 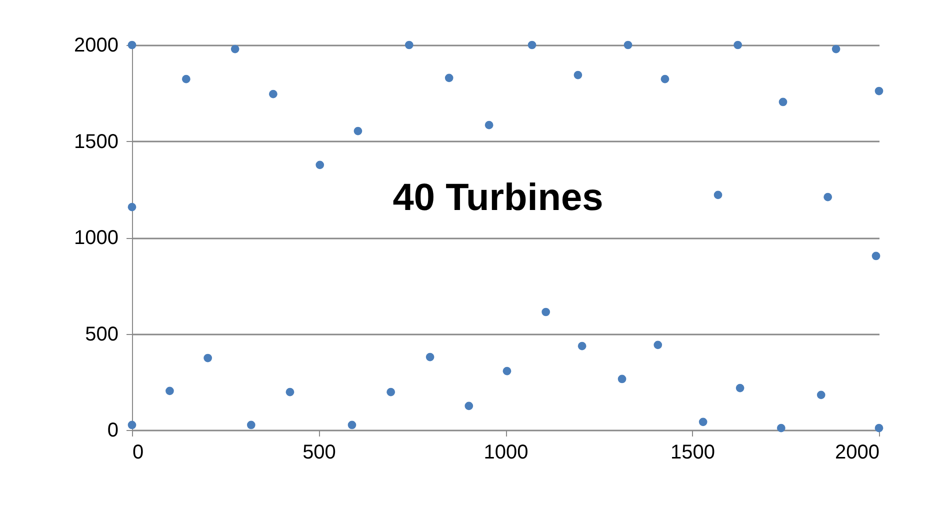 What do you see at coordinates (498, 198) in the screenshot?
I see `annotation: 40 Turbines` at bounding box center [498, 198].